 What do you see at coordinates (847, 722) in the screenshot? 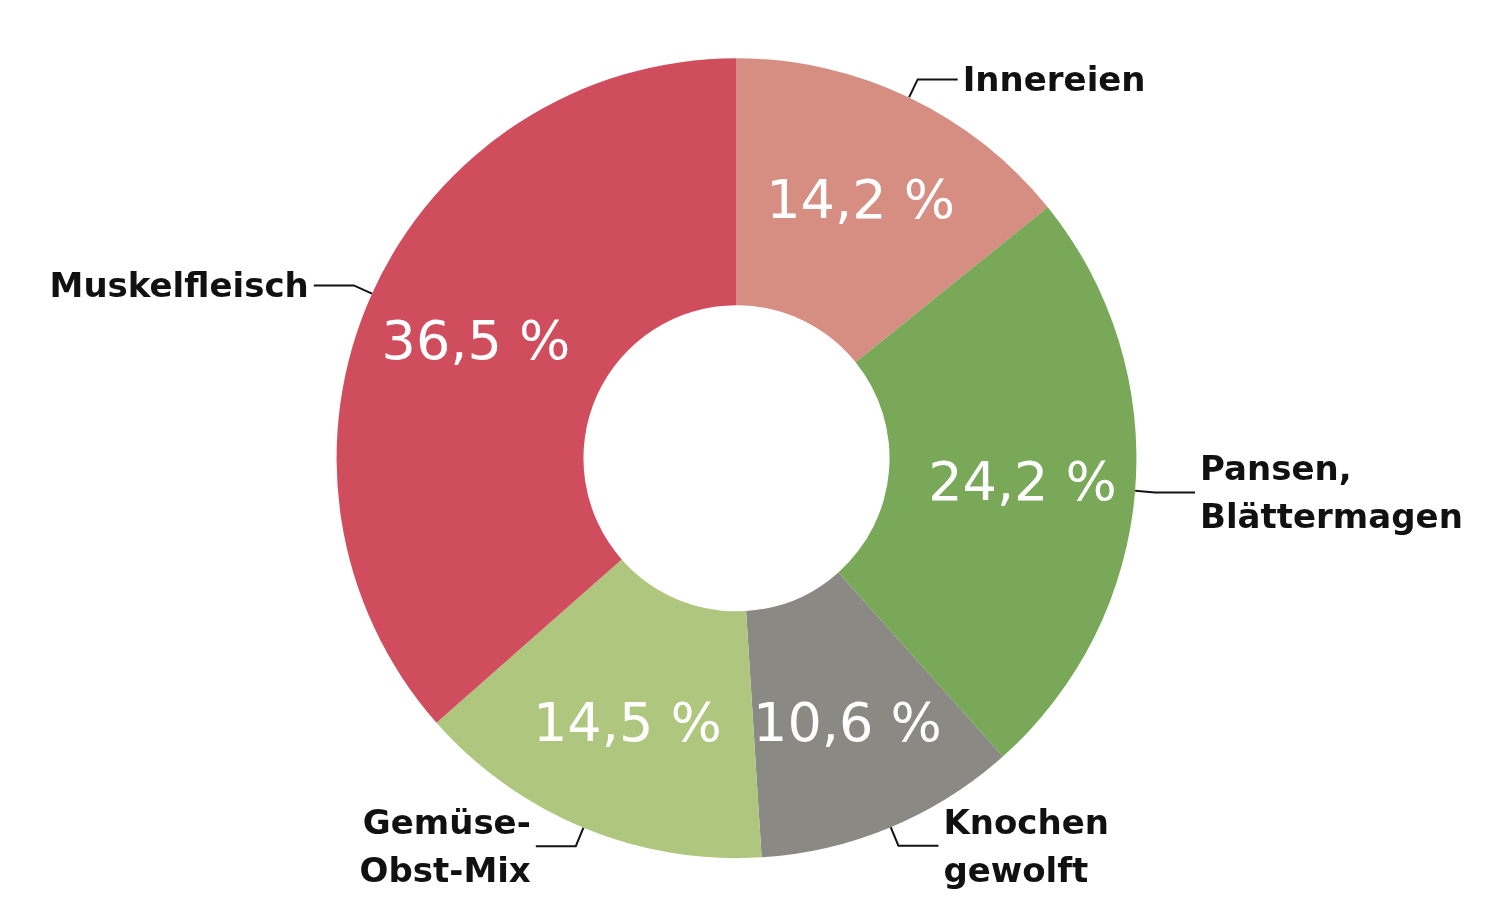
I see `data-label: 10,6 %` at bounding box center [847, 722].